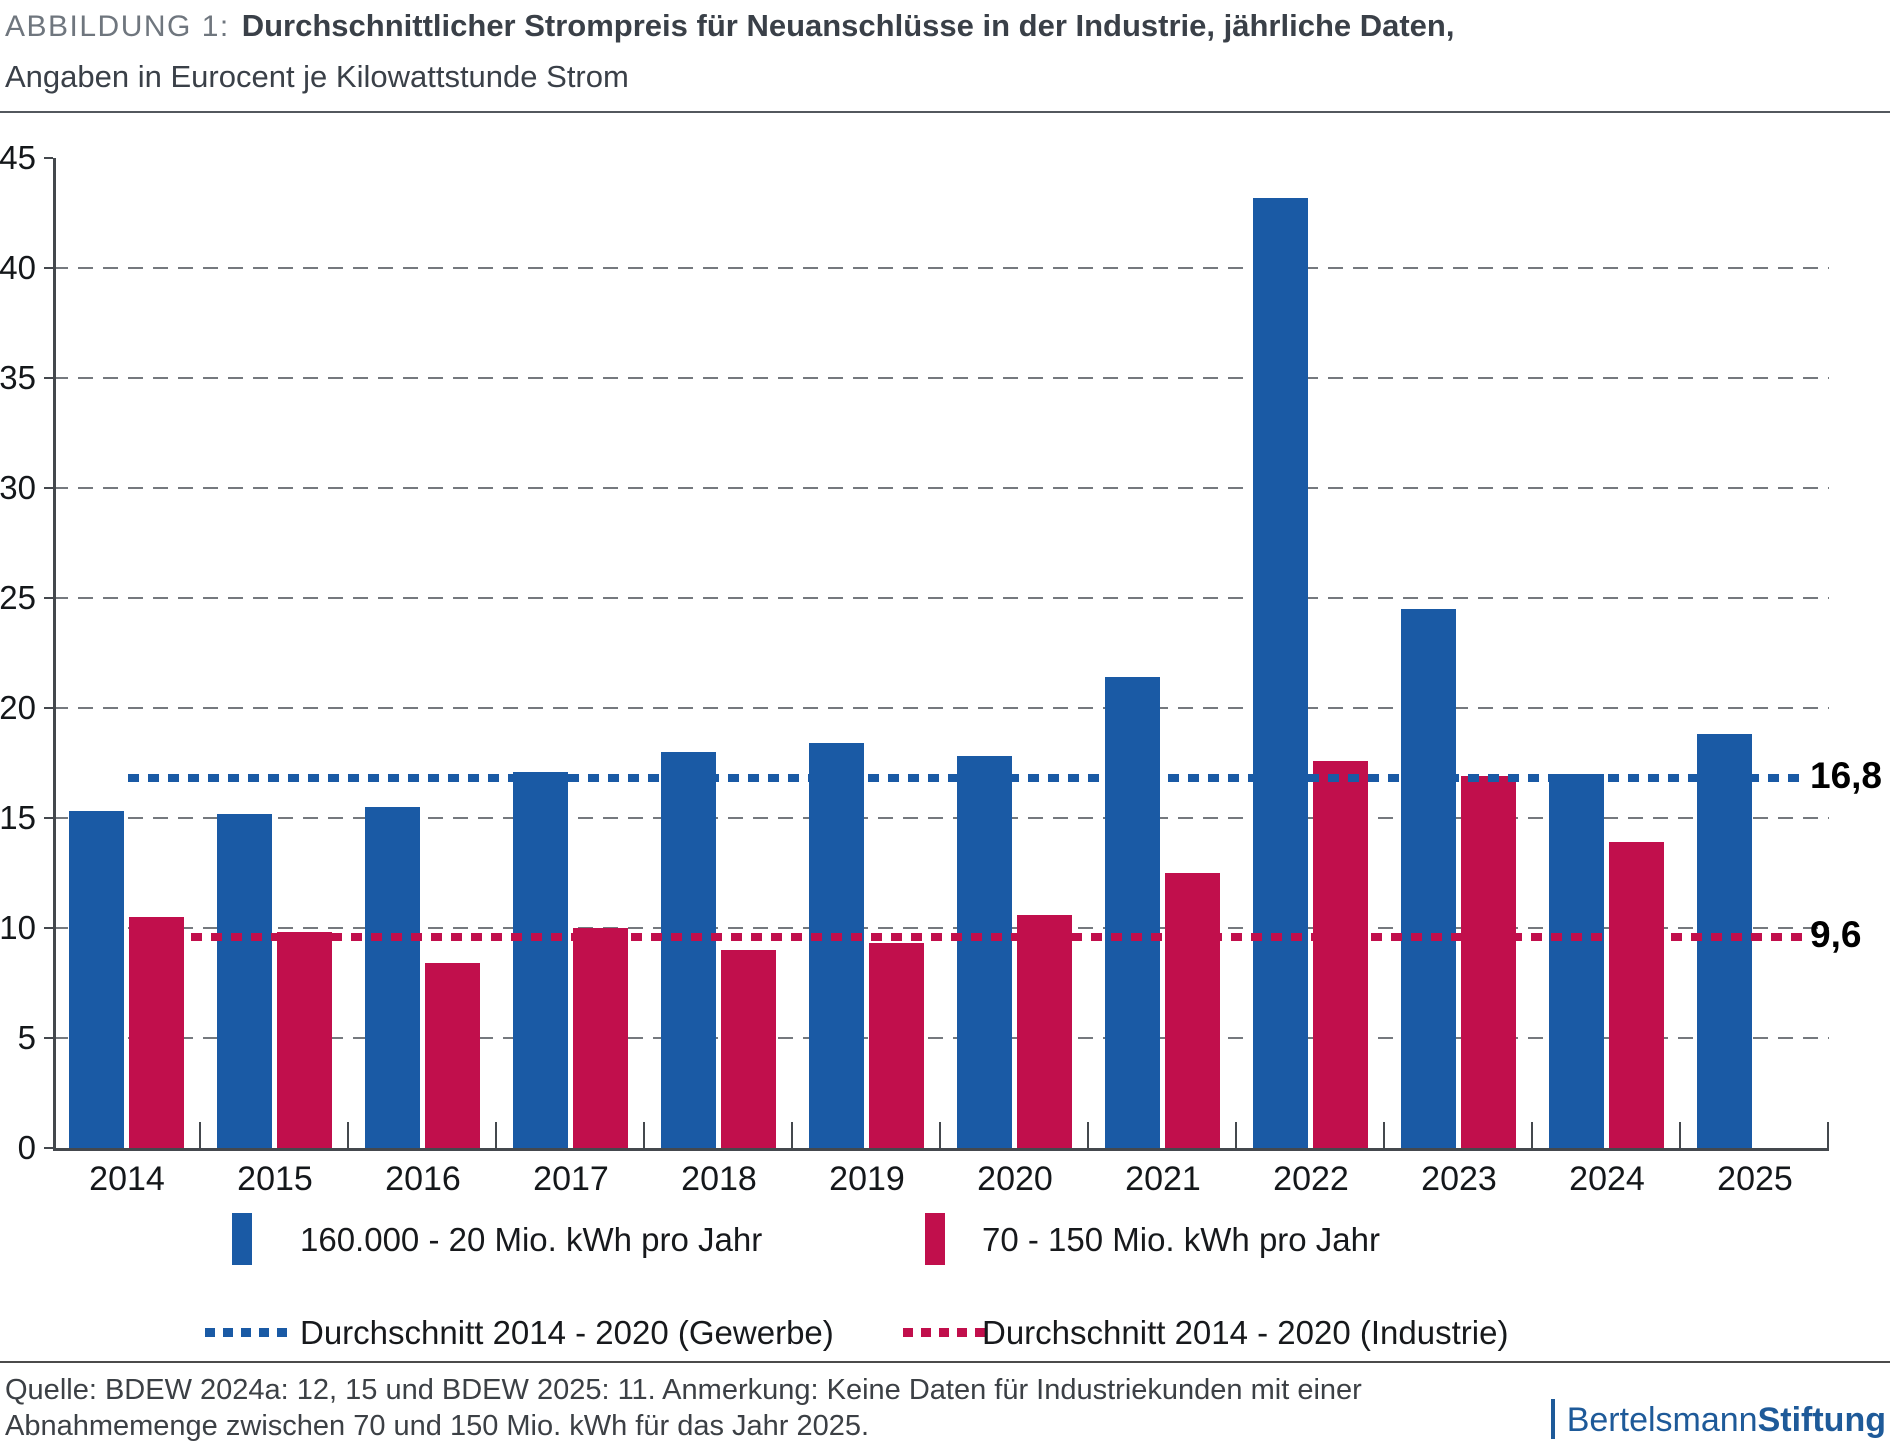  I want to click on x-axis-label-2016: 2016, so click(423, 1179).